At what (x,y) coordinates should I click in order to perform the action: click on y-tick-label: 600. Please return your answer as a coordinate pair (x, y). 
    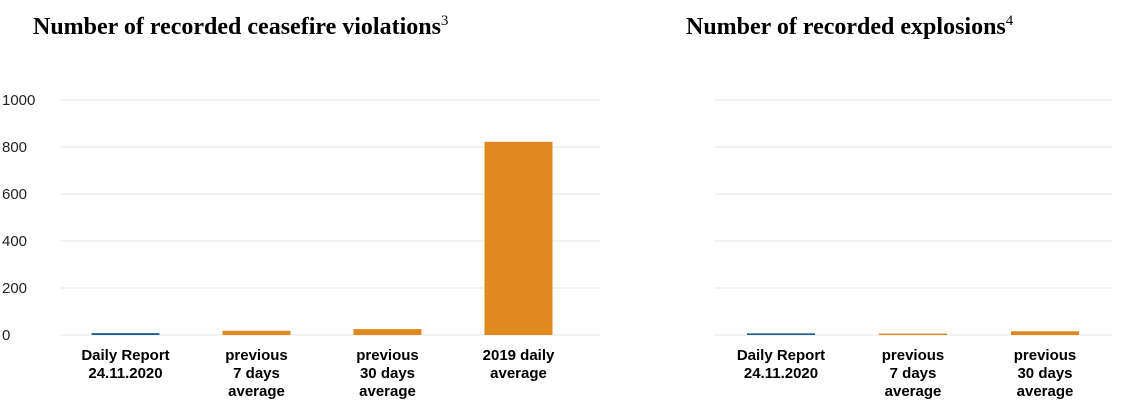
    Looking at the image, I should click on (14, 194).